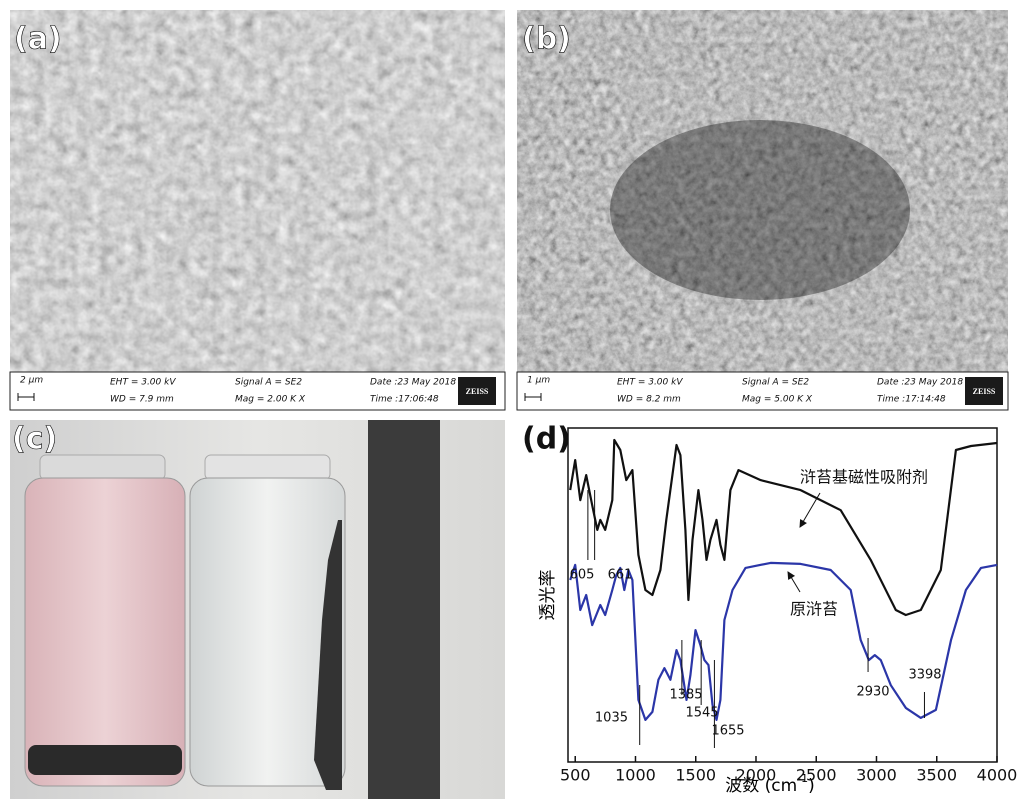  What do you see at coordinates (811, 786) in the screenshot?
I see `x-label-end: )` at bounding box center [811, 786].